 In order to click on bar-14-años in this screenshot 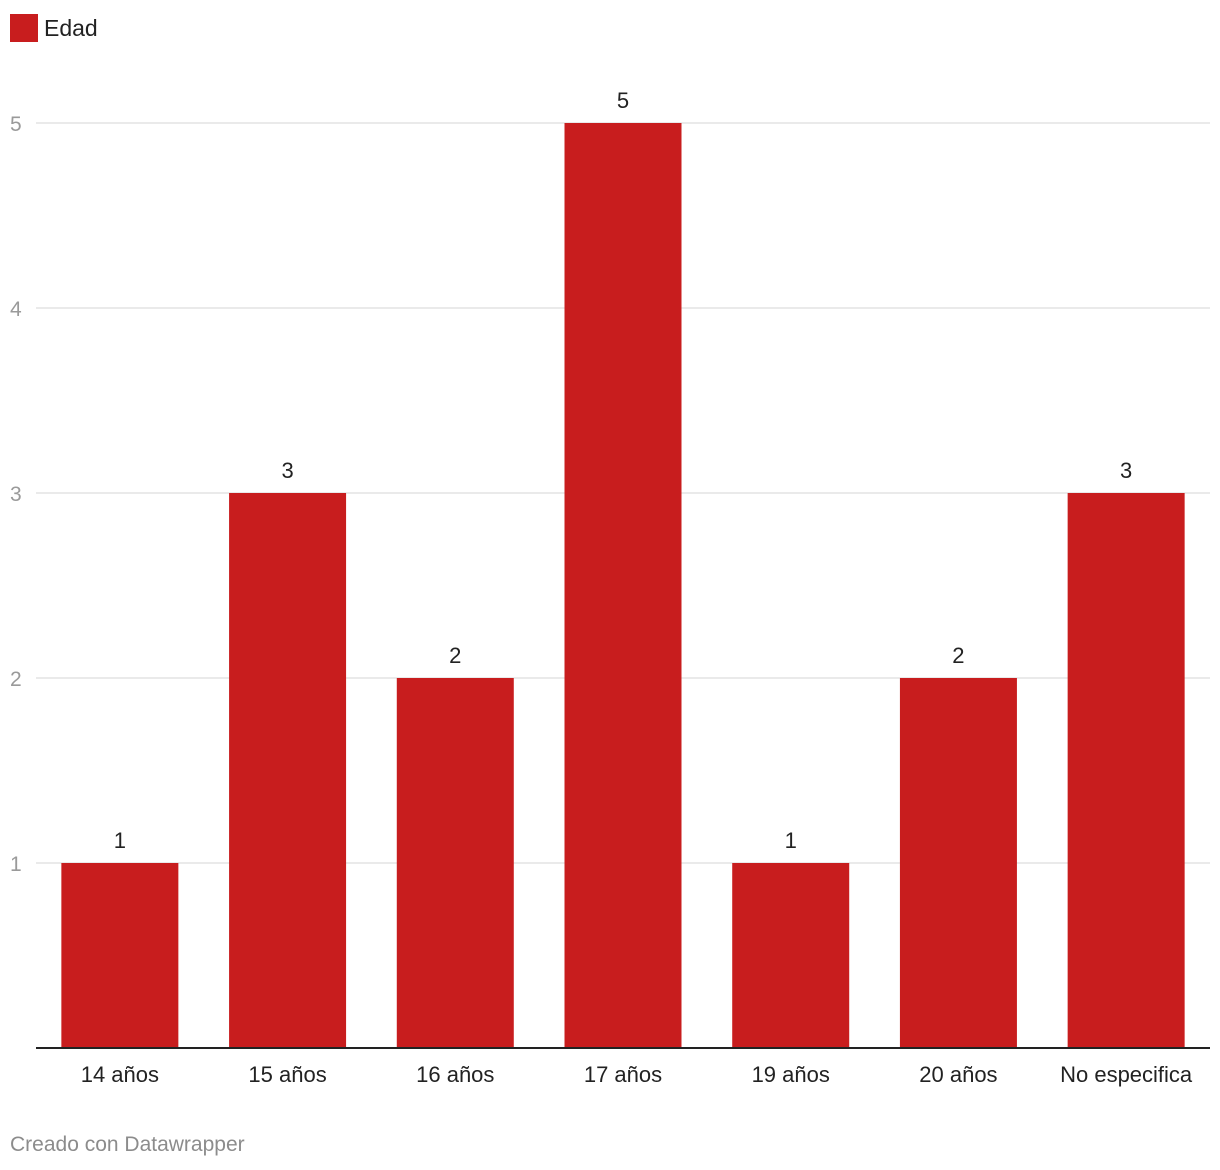, I will do `click(120, 955)`.